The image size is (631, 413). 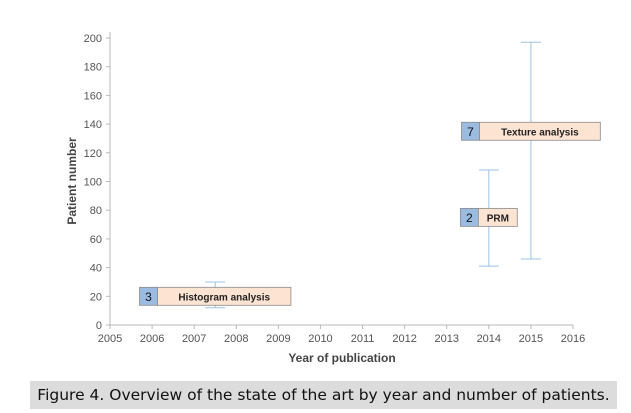 I want to click on y-tick-label: 200, so click(x=93, y=39).